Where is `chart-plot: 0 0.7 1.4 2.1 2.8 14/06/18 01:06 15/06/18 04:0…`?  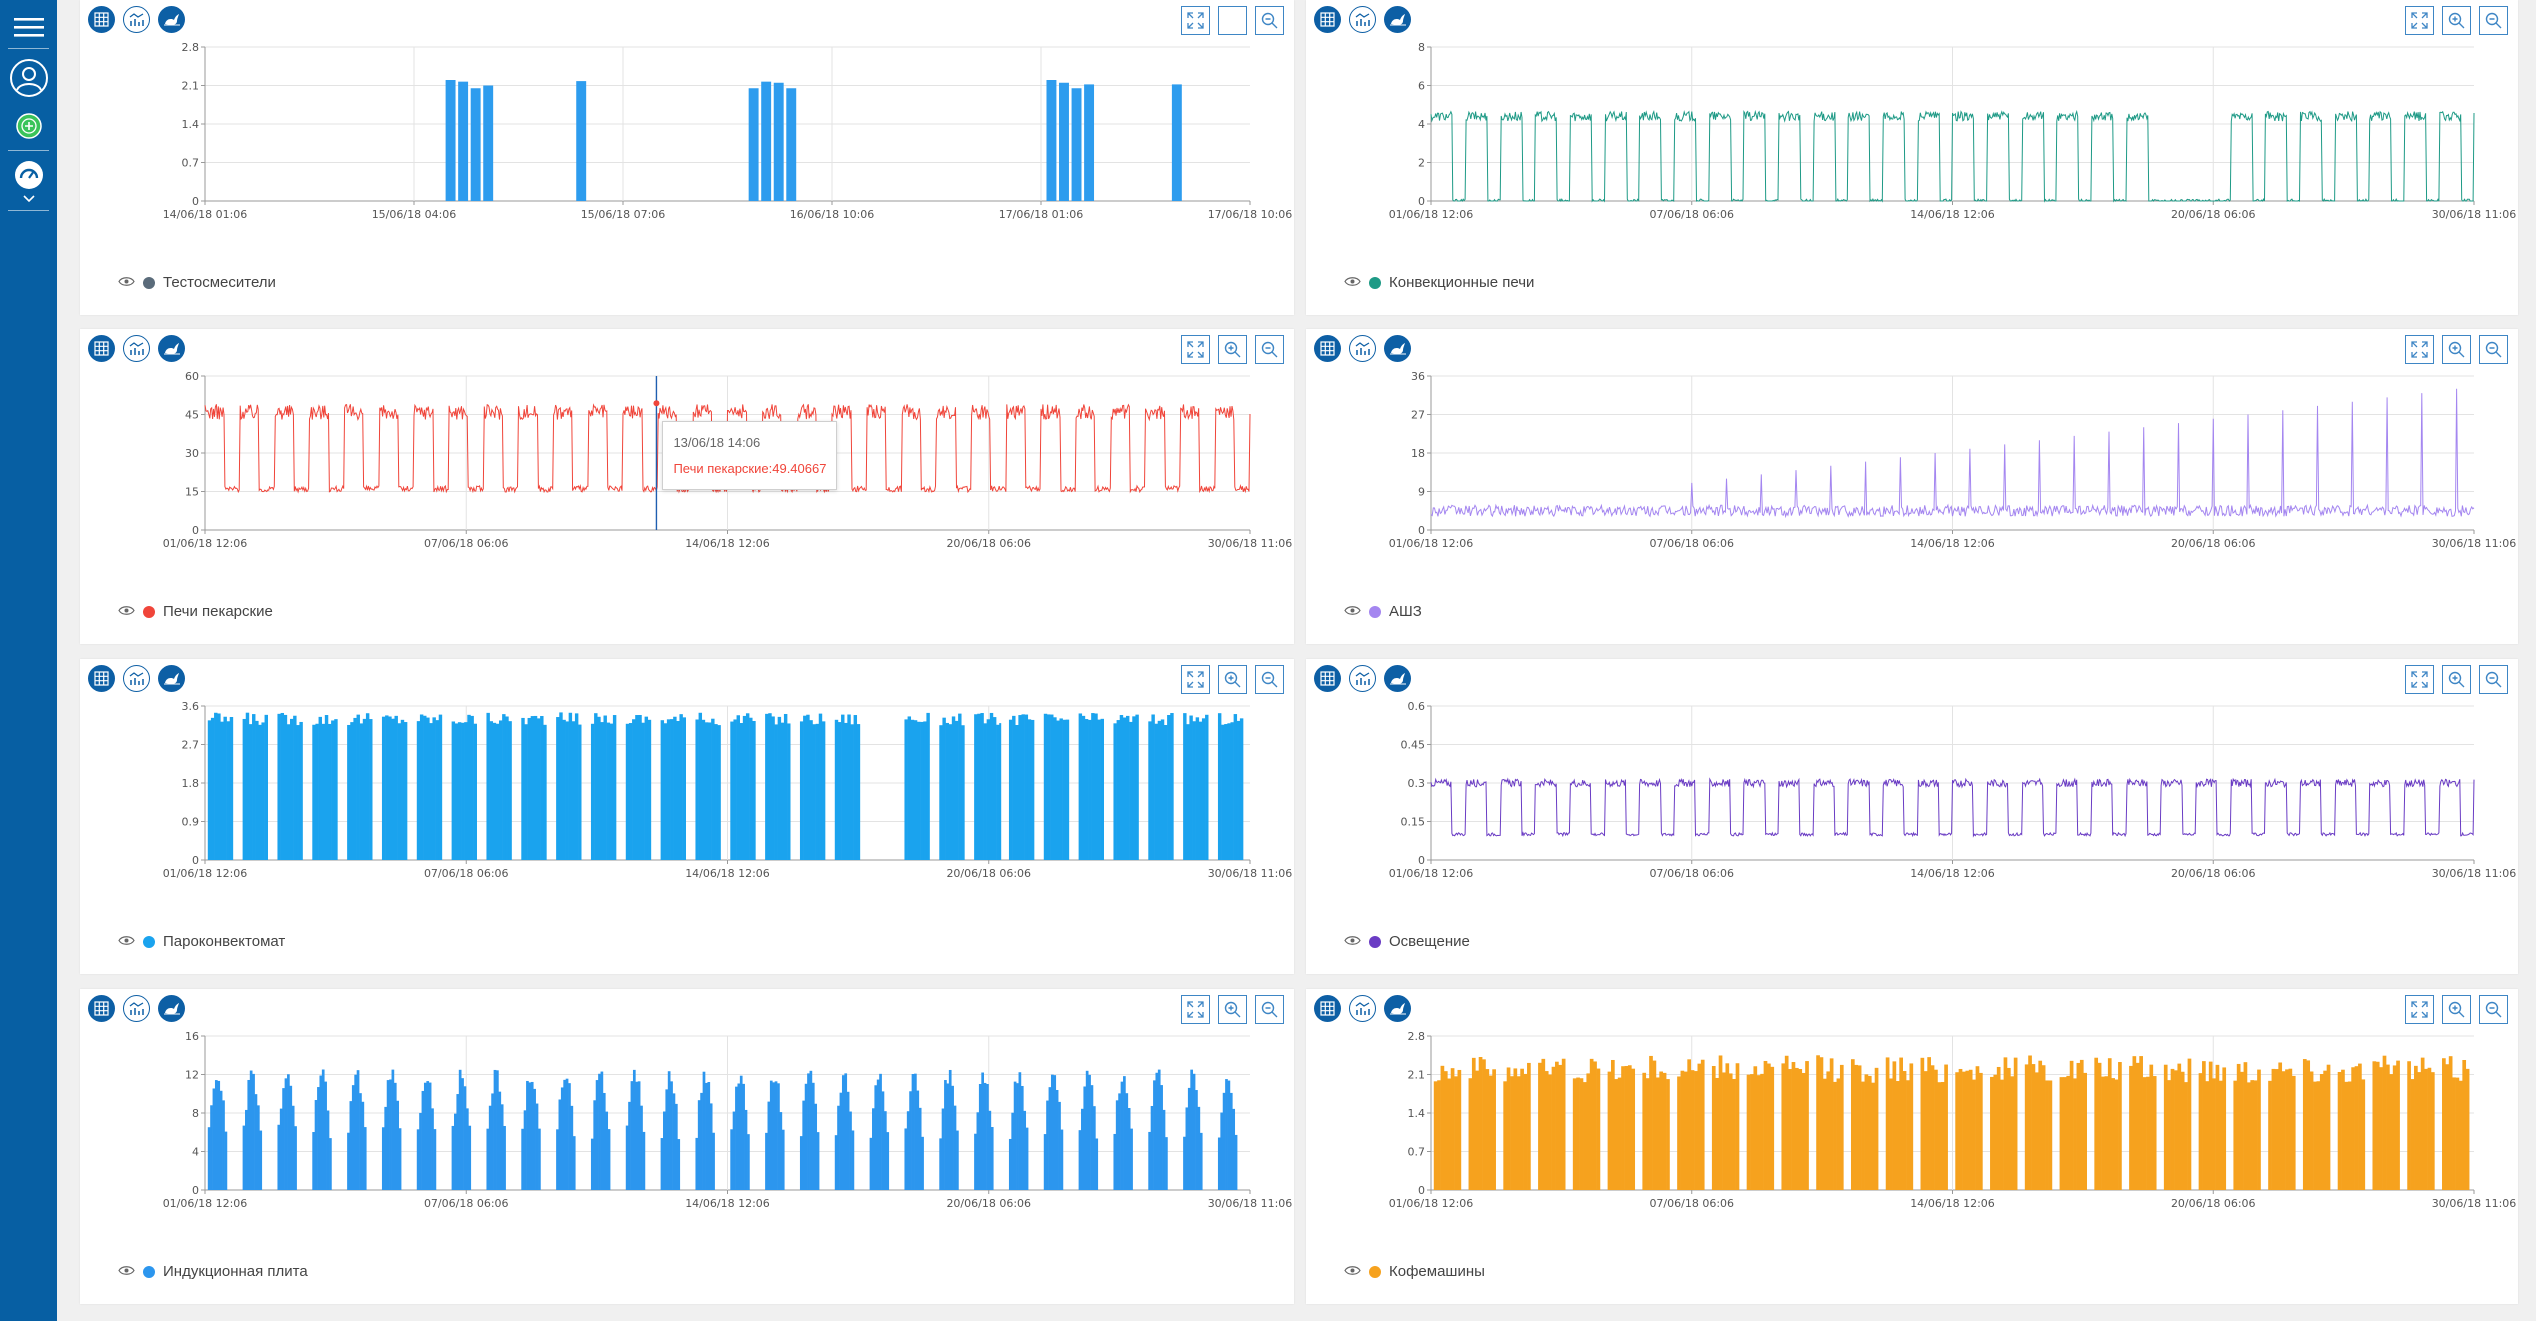
chart-plot: 0 0.7 1.4 2.1 2.8 14/06/18 01:06 15/06/18 04:0… is located at coordinates (687, 157).